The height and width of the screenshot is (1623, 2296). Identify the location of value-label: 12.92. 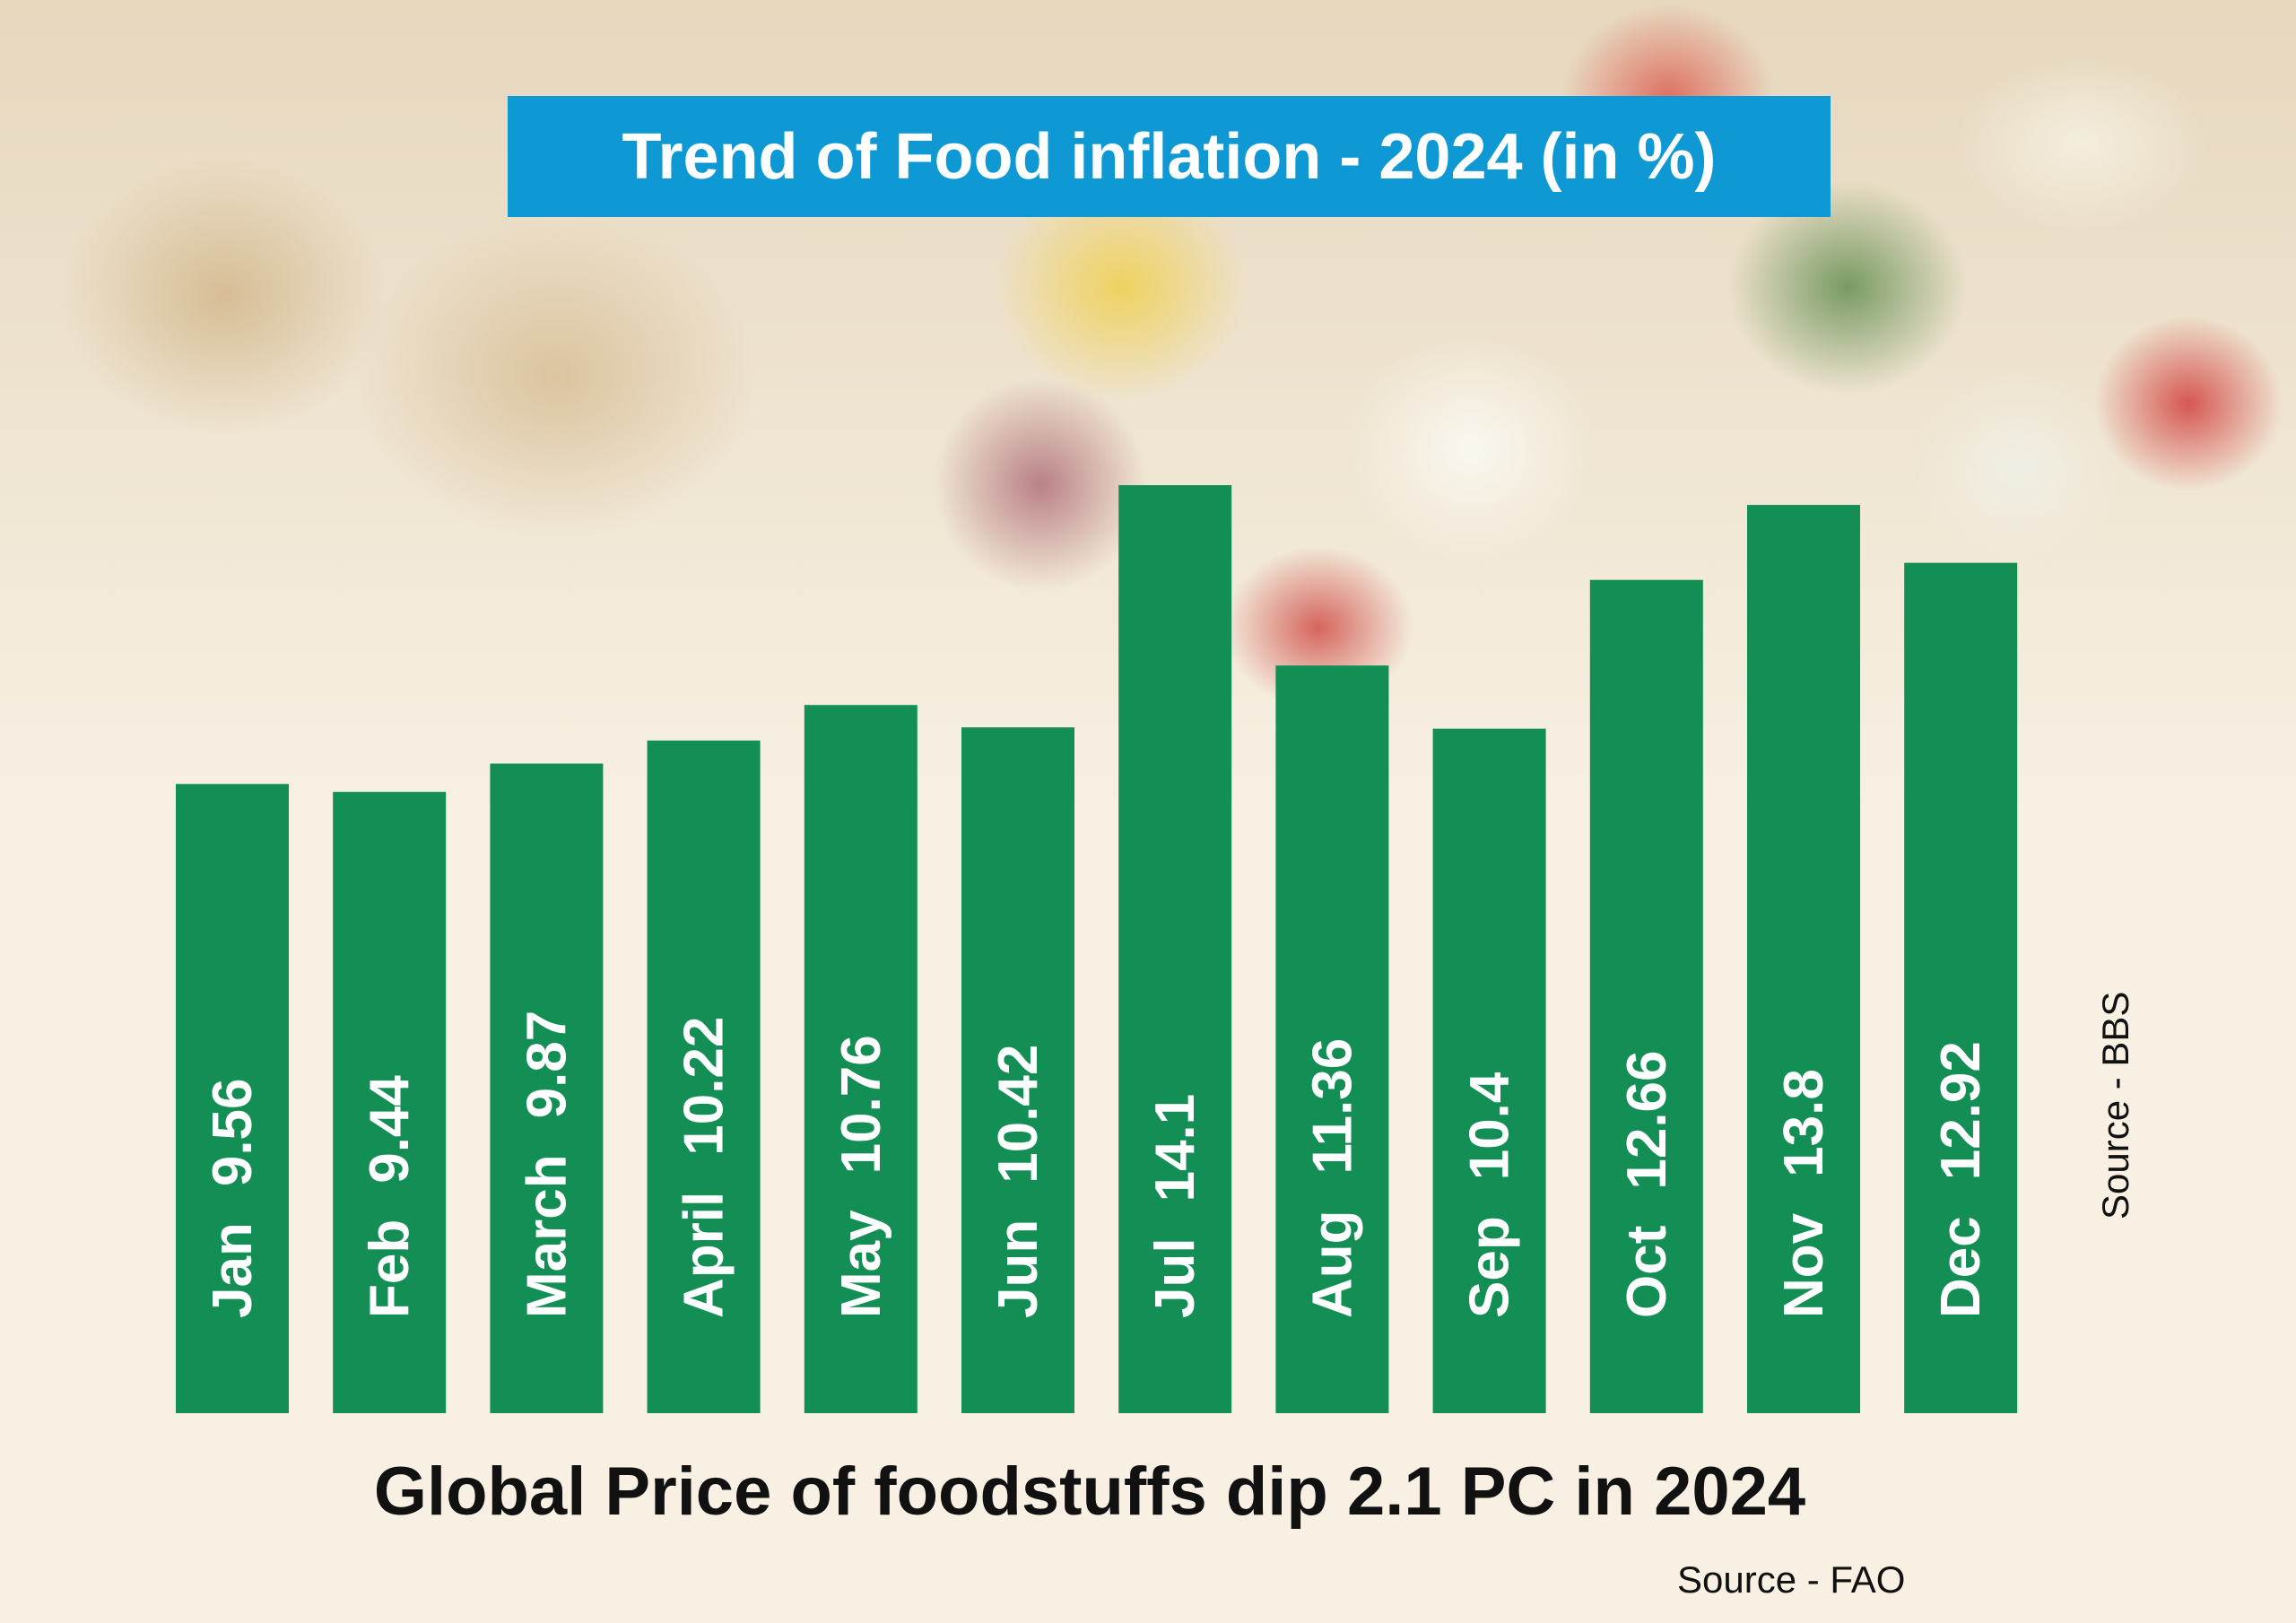
(1961, 1110).